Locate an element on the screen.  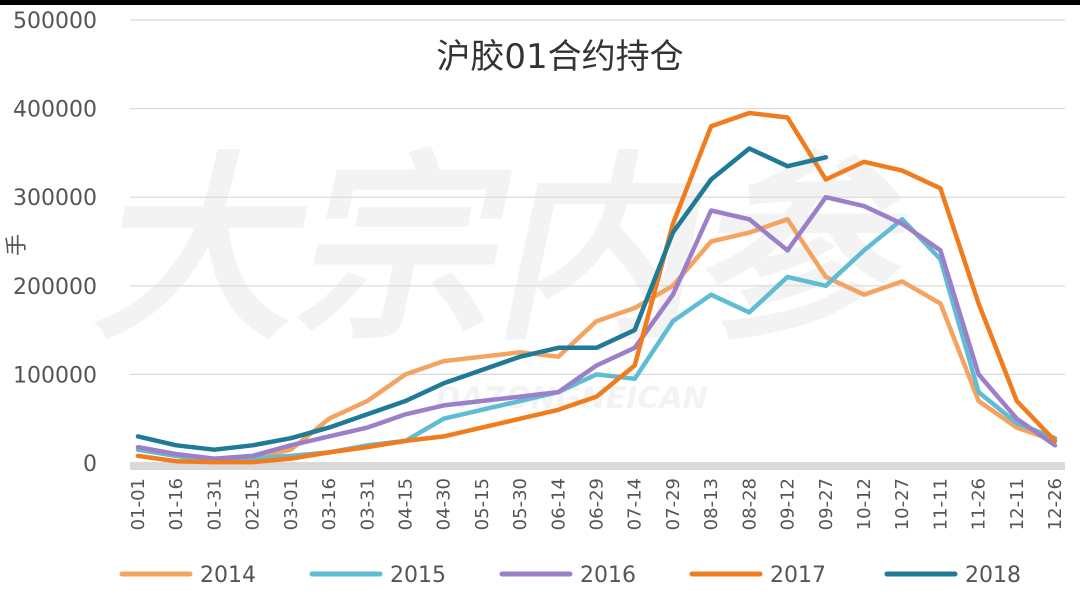
axes is located at coordinates (597, 466).